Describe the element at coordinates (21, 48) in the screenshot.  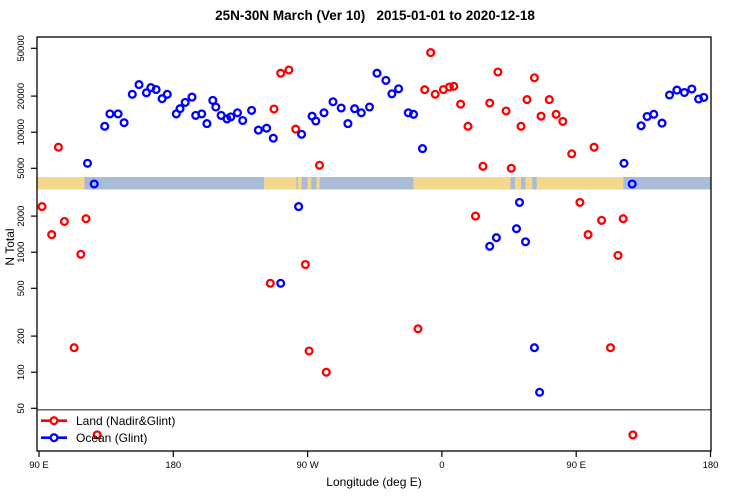
I see `y-tick-label: 50000` at that location.